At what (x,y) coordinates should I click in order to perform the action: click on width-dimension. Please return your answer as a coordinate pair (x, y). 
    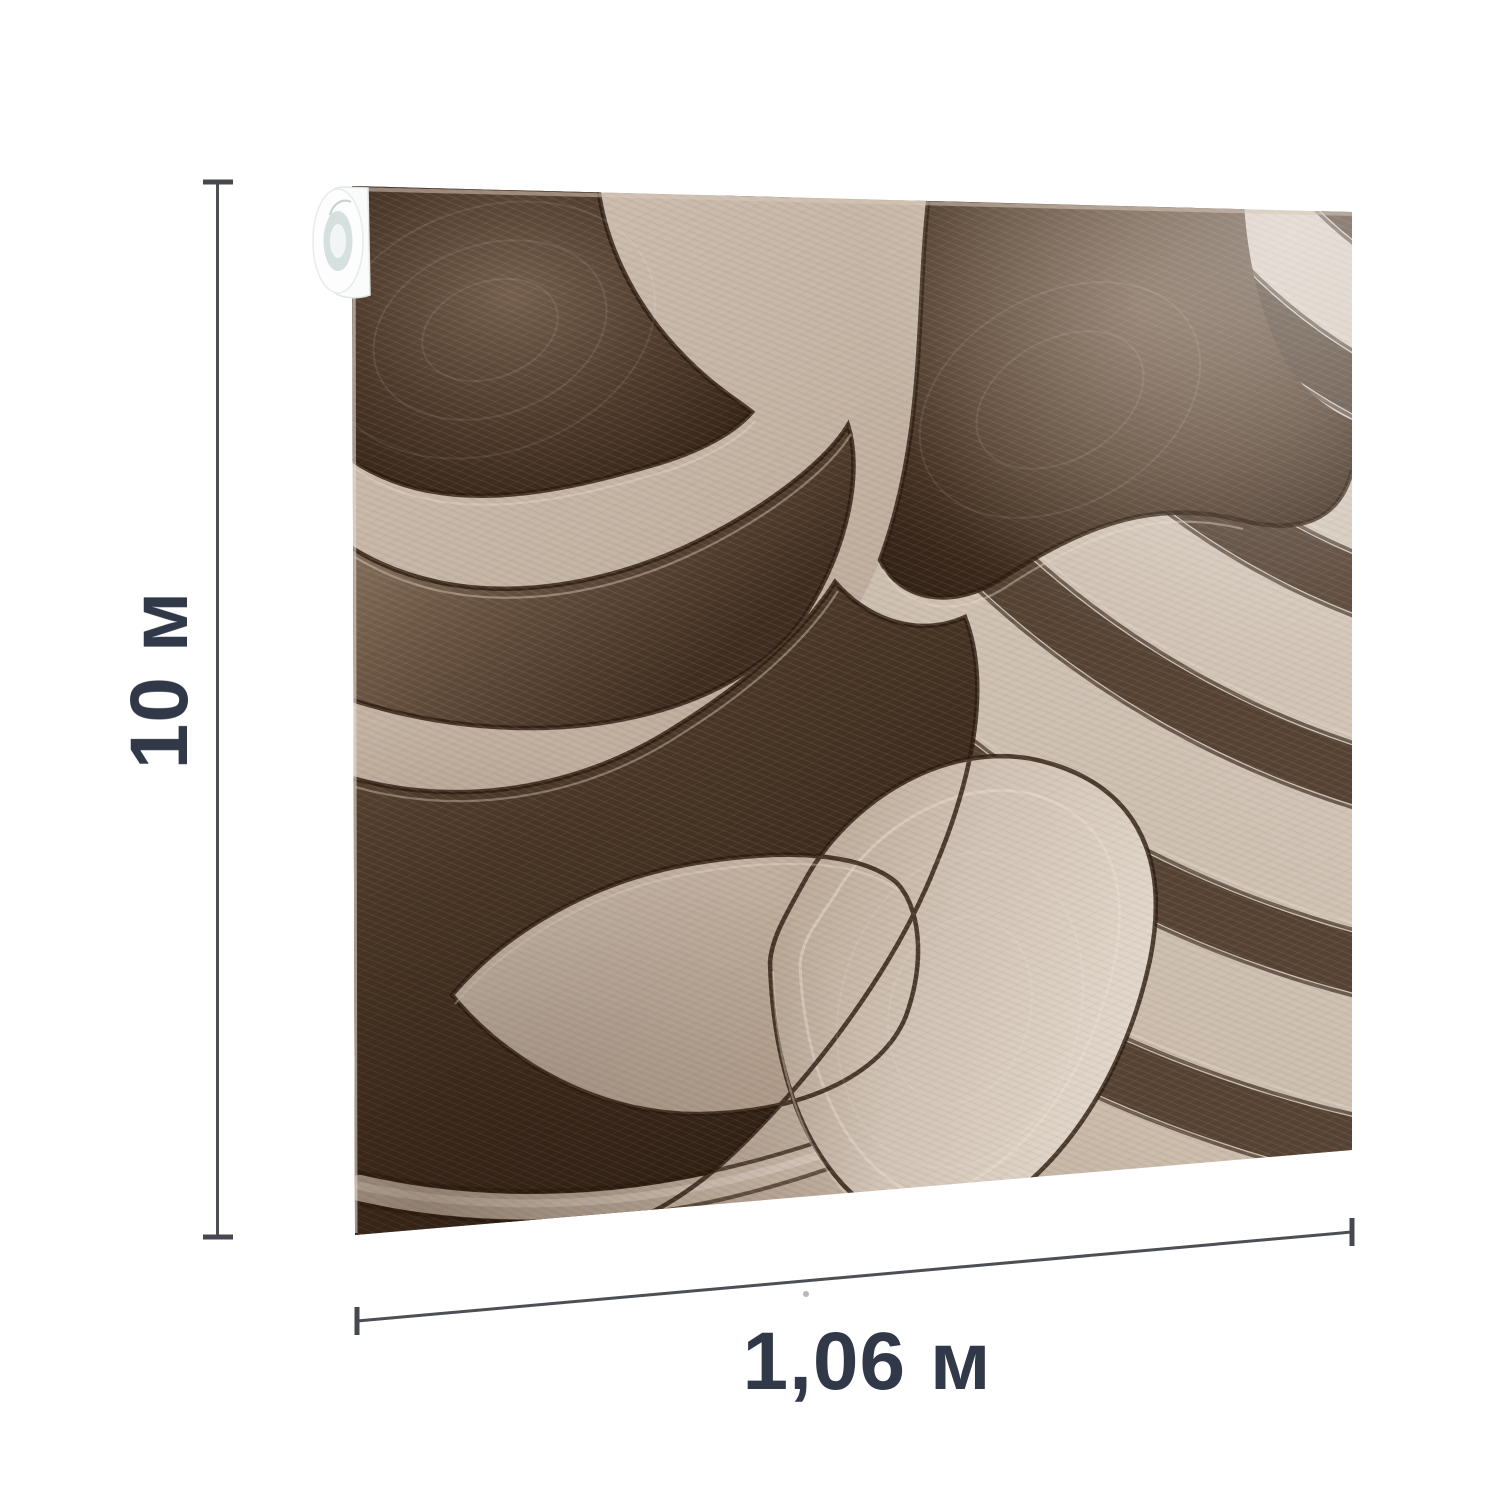
    Looking at the image, I should click on (854, 1276).